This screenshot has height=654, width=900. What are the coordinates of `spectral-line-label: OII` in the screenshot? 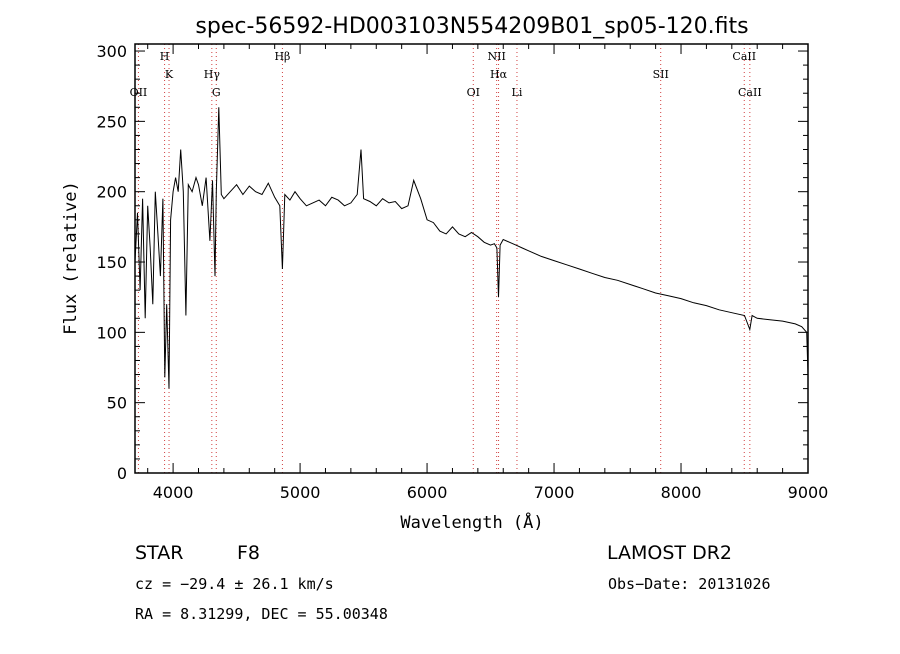 It's located at (139, 92).